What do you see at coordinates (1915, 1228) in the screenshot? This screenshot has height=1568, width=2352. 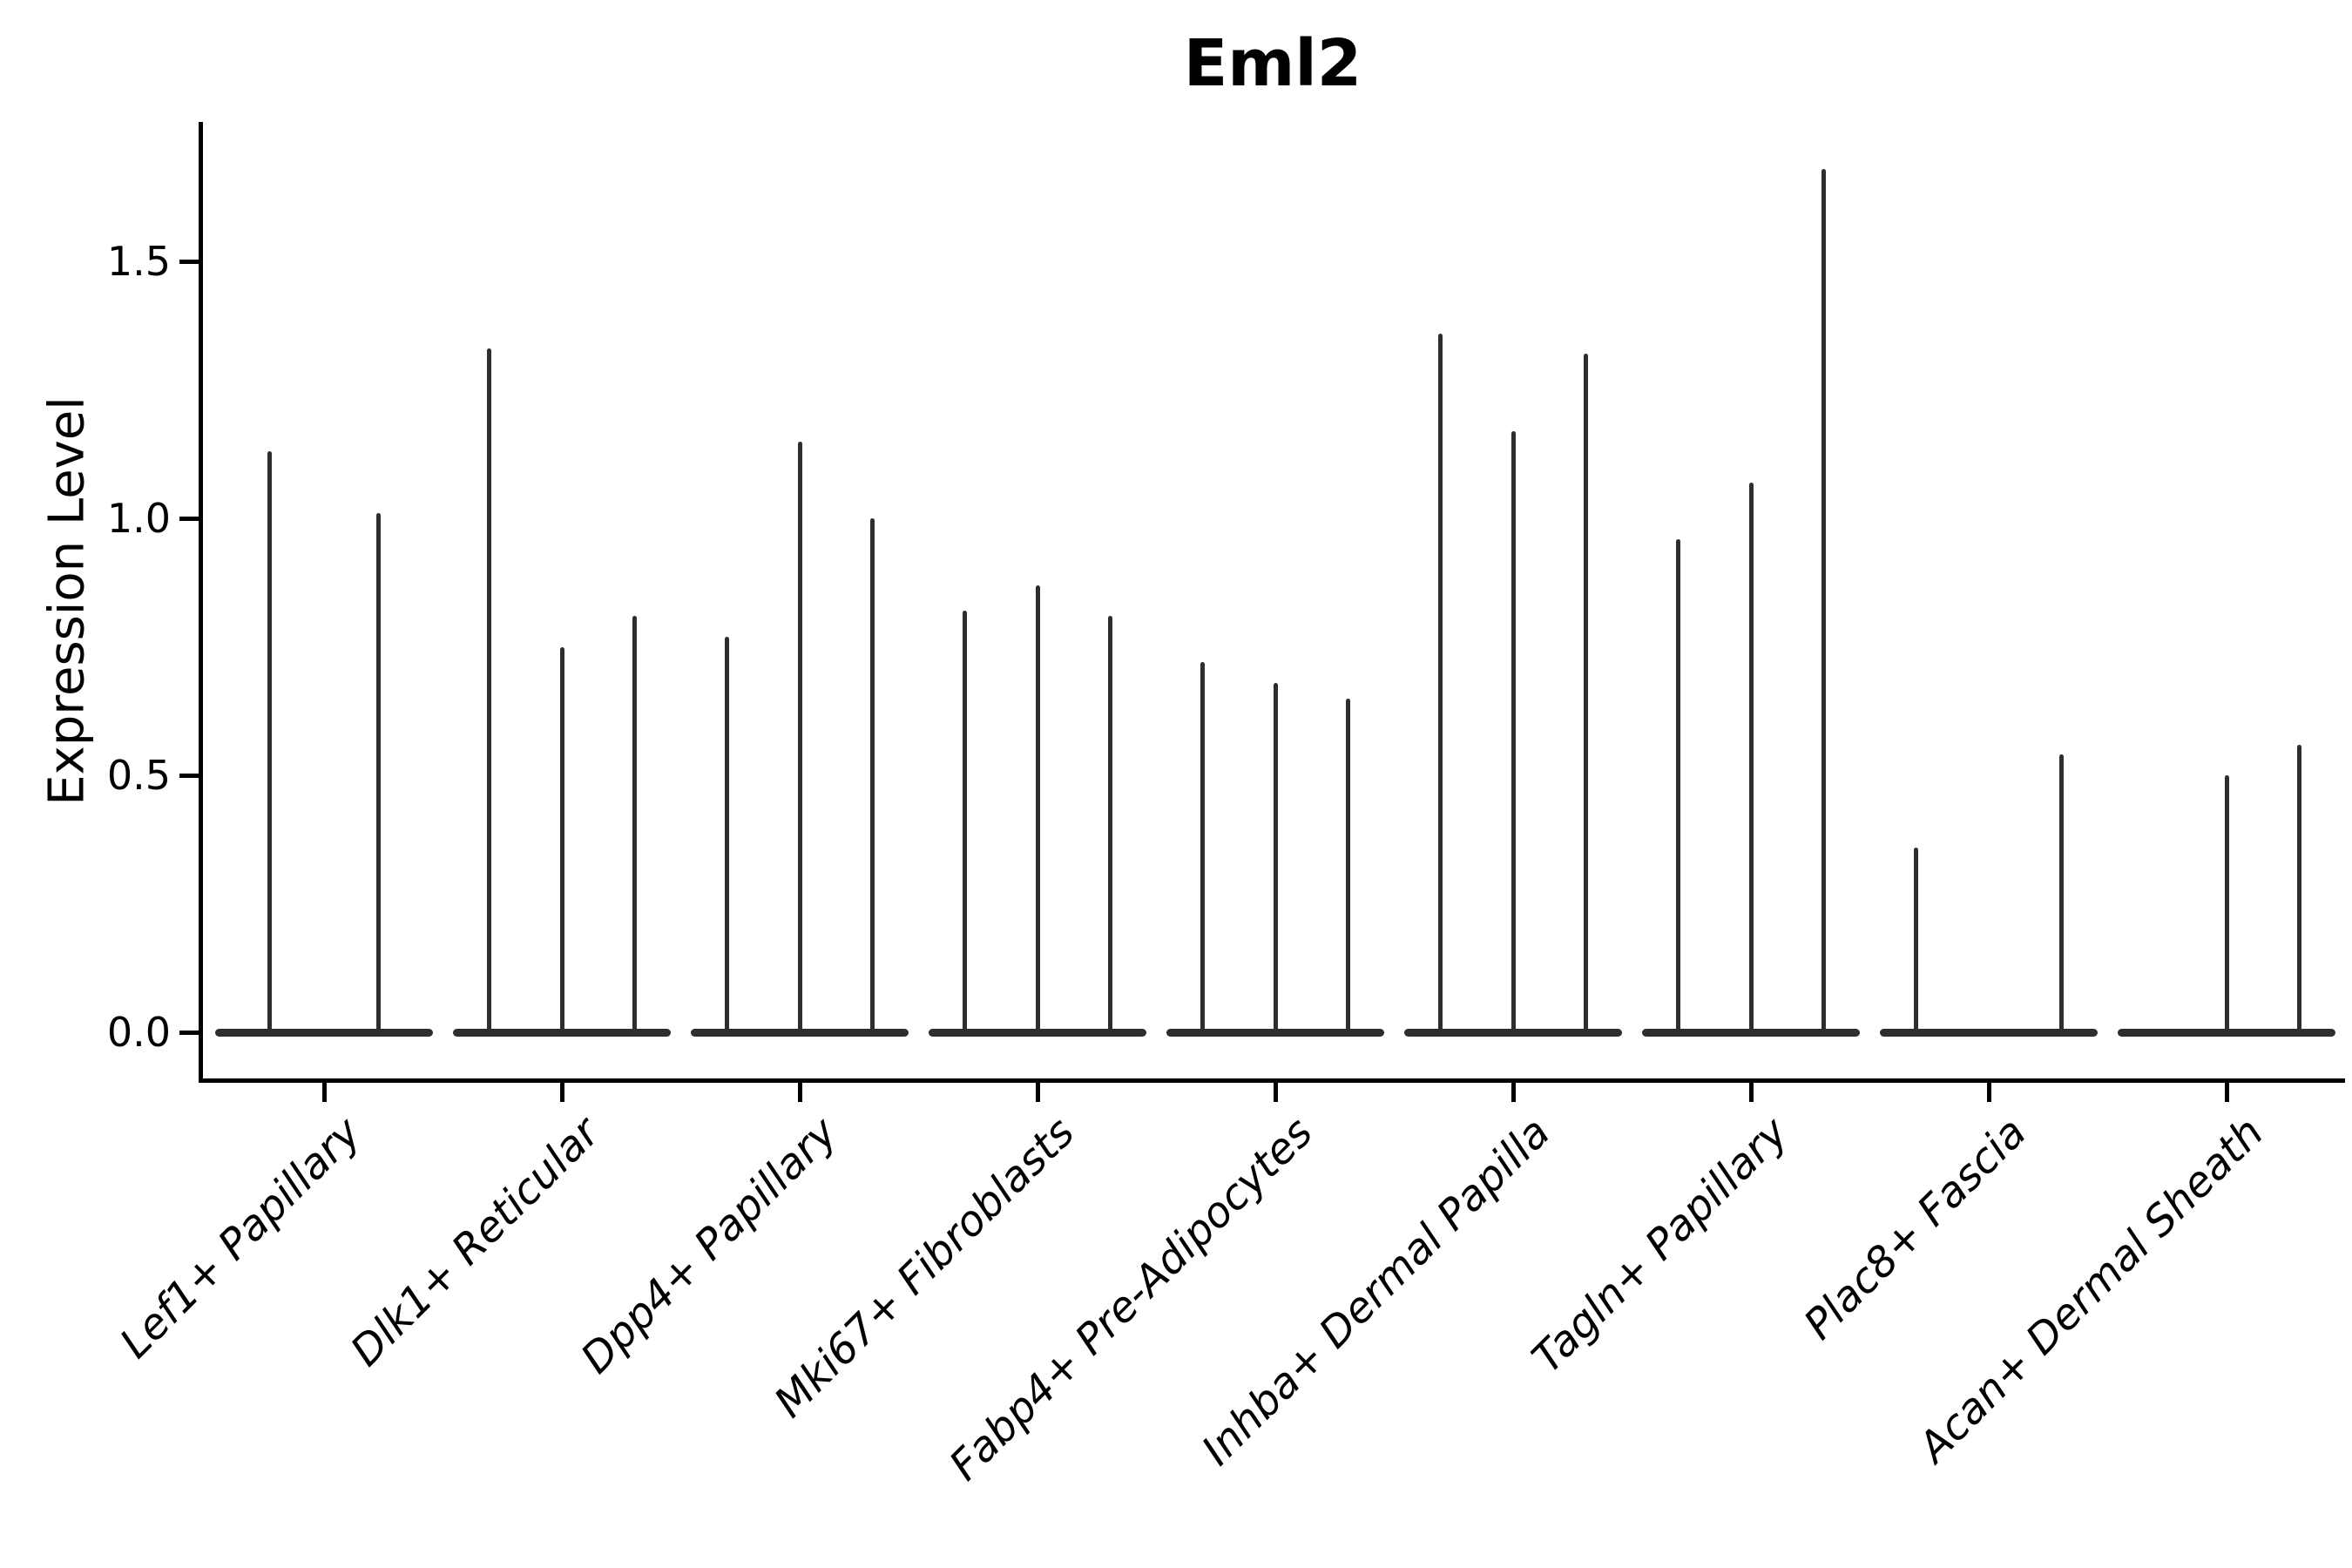 I see `x-tick-label: Plac8+ Fascia` at bounding box center [1915, 1228].